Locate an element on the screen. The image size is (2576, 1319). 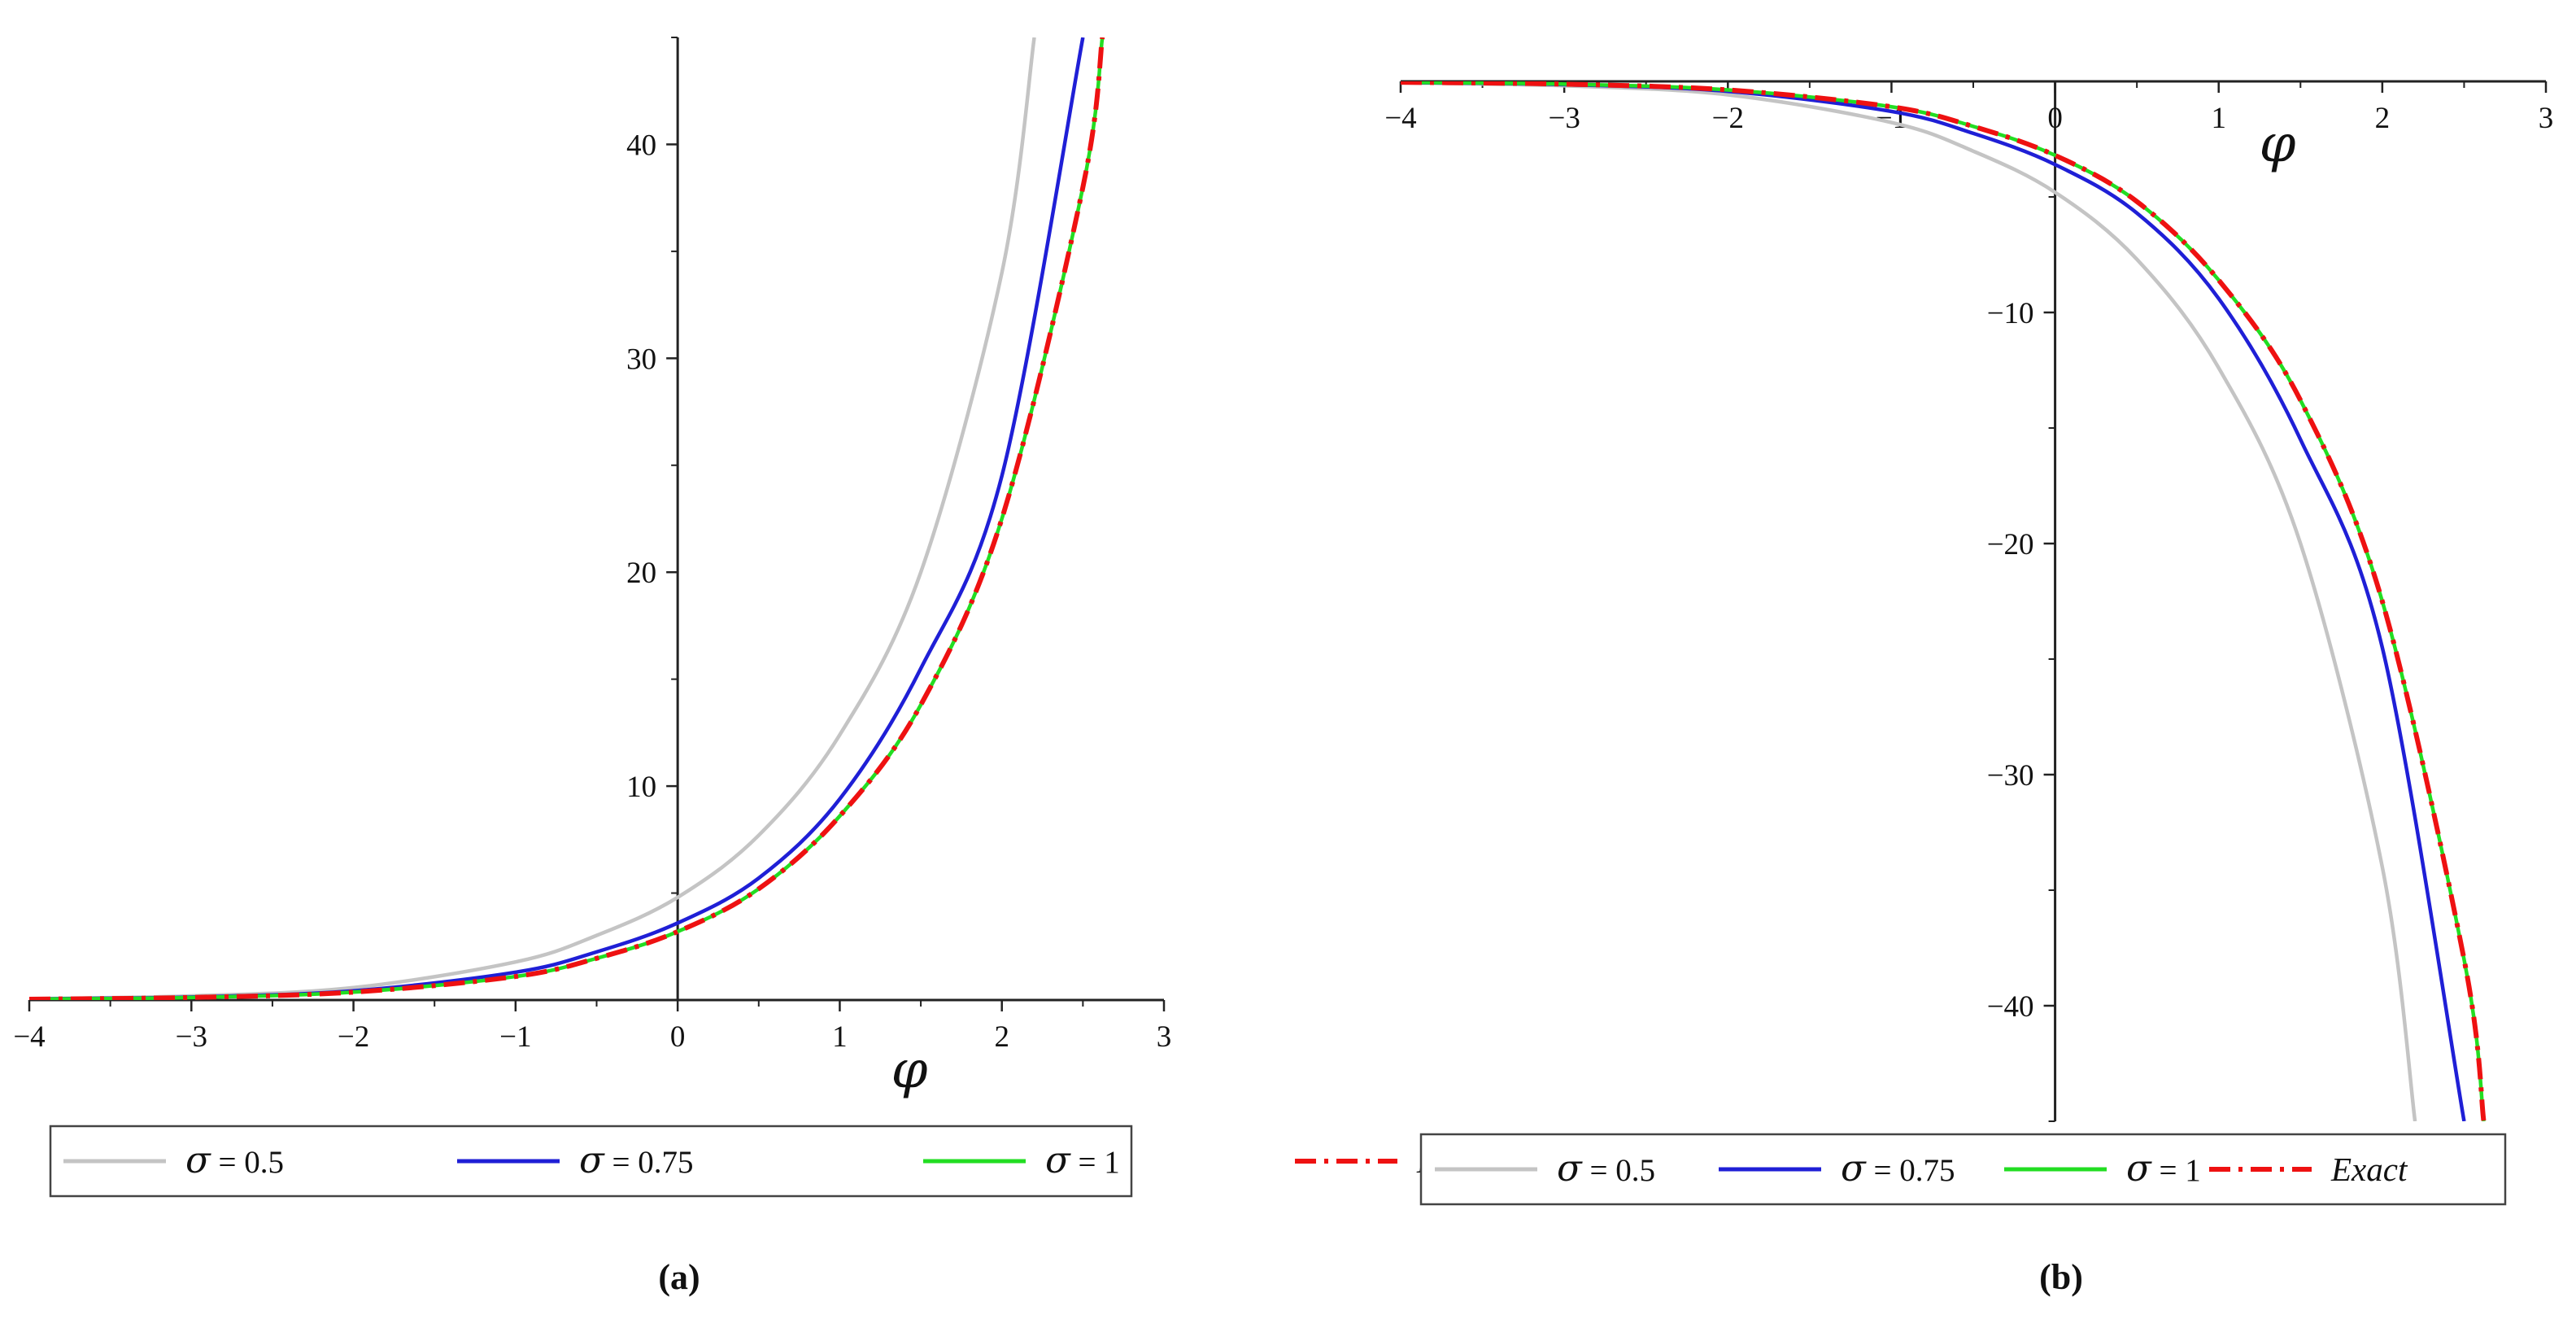
x-tick-label: −1 is located at coordinates (515, 1037).